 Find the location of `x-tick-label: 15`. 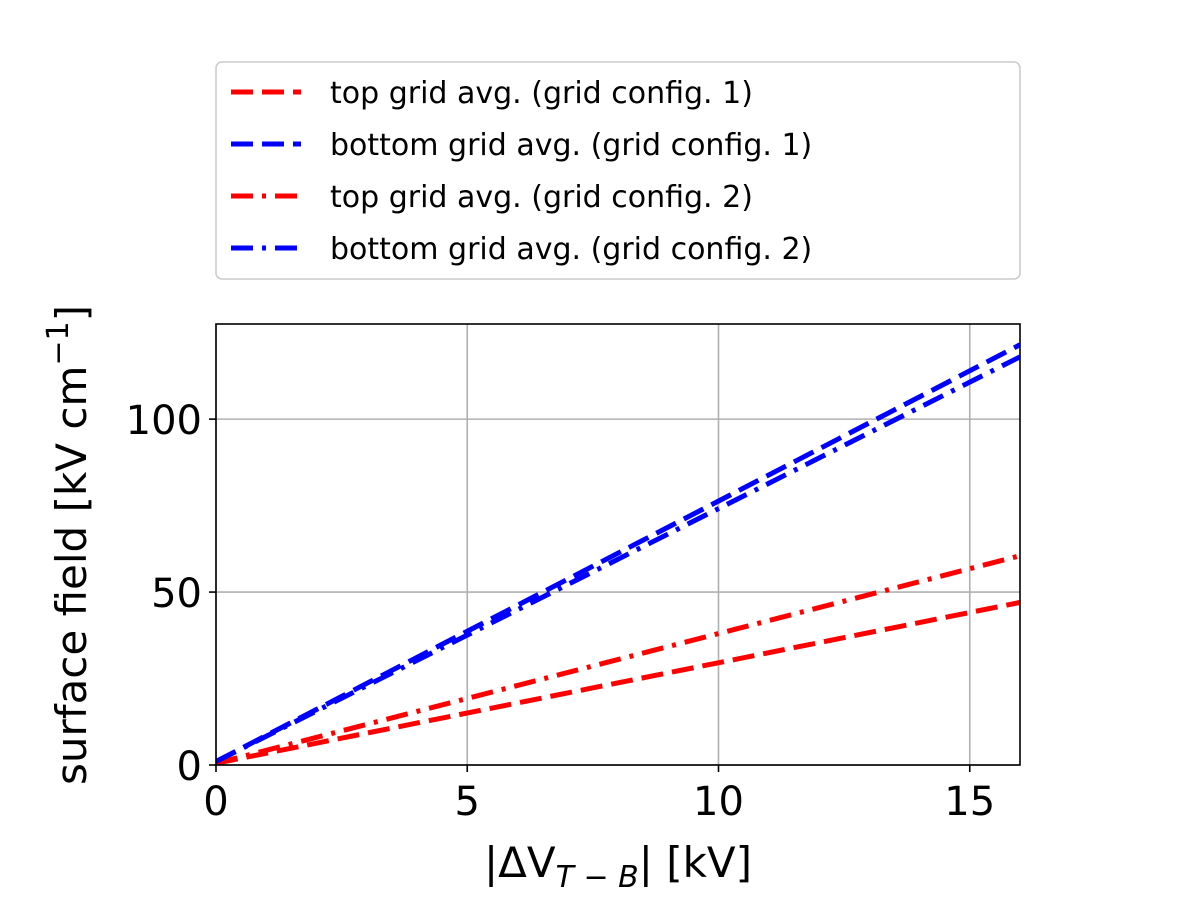

x-tick-label: 15 is located at coordinates (969, 802).